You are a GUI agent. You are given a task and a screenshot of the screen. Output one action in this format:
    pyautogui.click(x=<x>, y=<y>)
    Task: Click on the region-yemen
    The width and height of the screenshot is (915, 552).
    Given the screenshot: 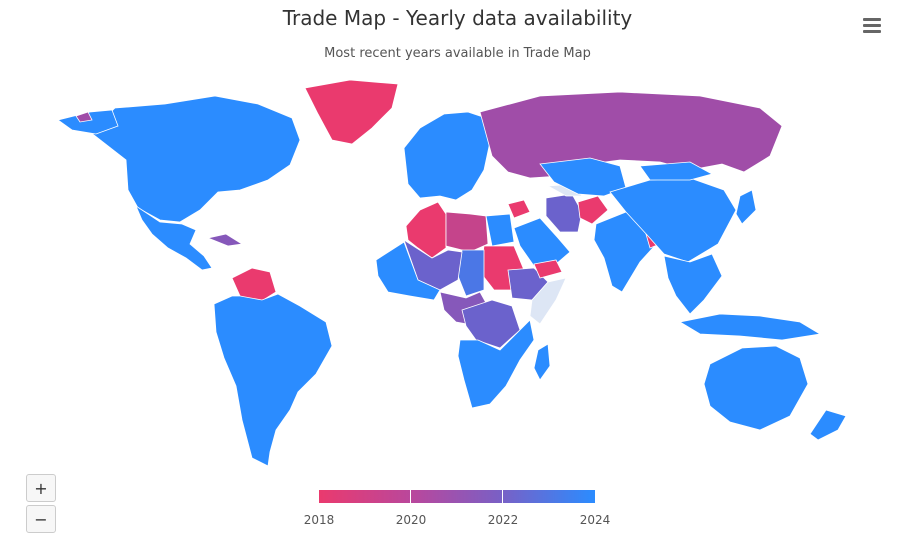 What is the action you would take?
    pyautogui.click(x=548, y=269)
    